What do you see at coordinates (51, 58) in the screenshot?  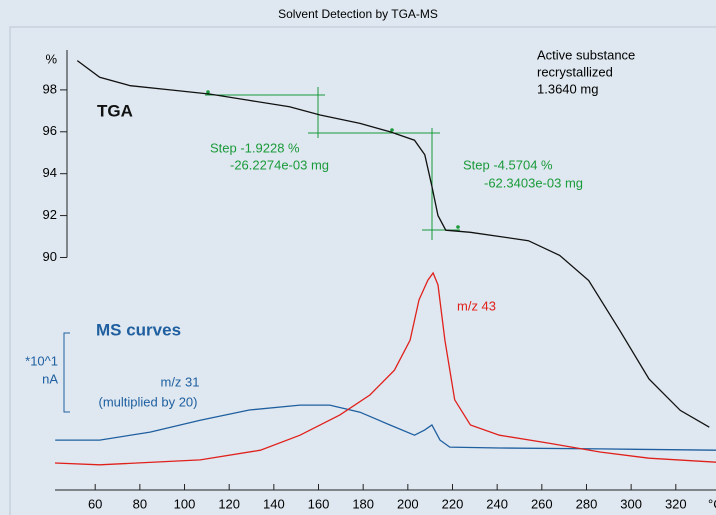 I see `y-axis-label: %` at bounding box center [51, 58].